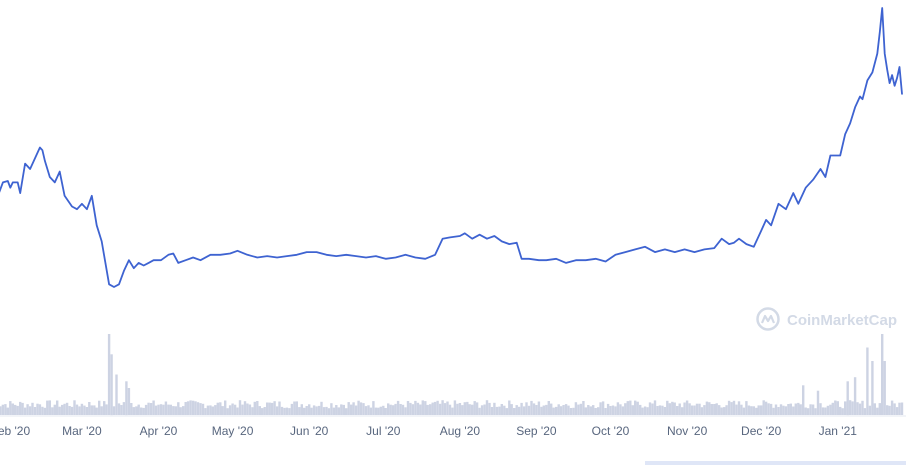 The height and width of the screenshot is (465, 906). What do you see at coordinates (838, 431) in the screenshot?
I see `x-tick-label: Jan '21` at bounding box center [838, 431].